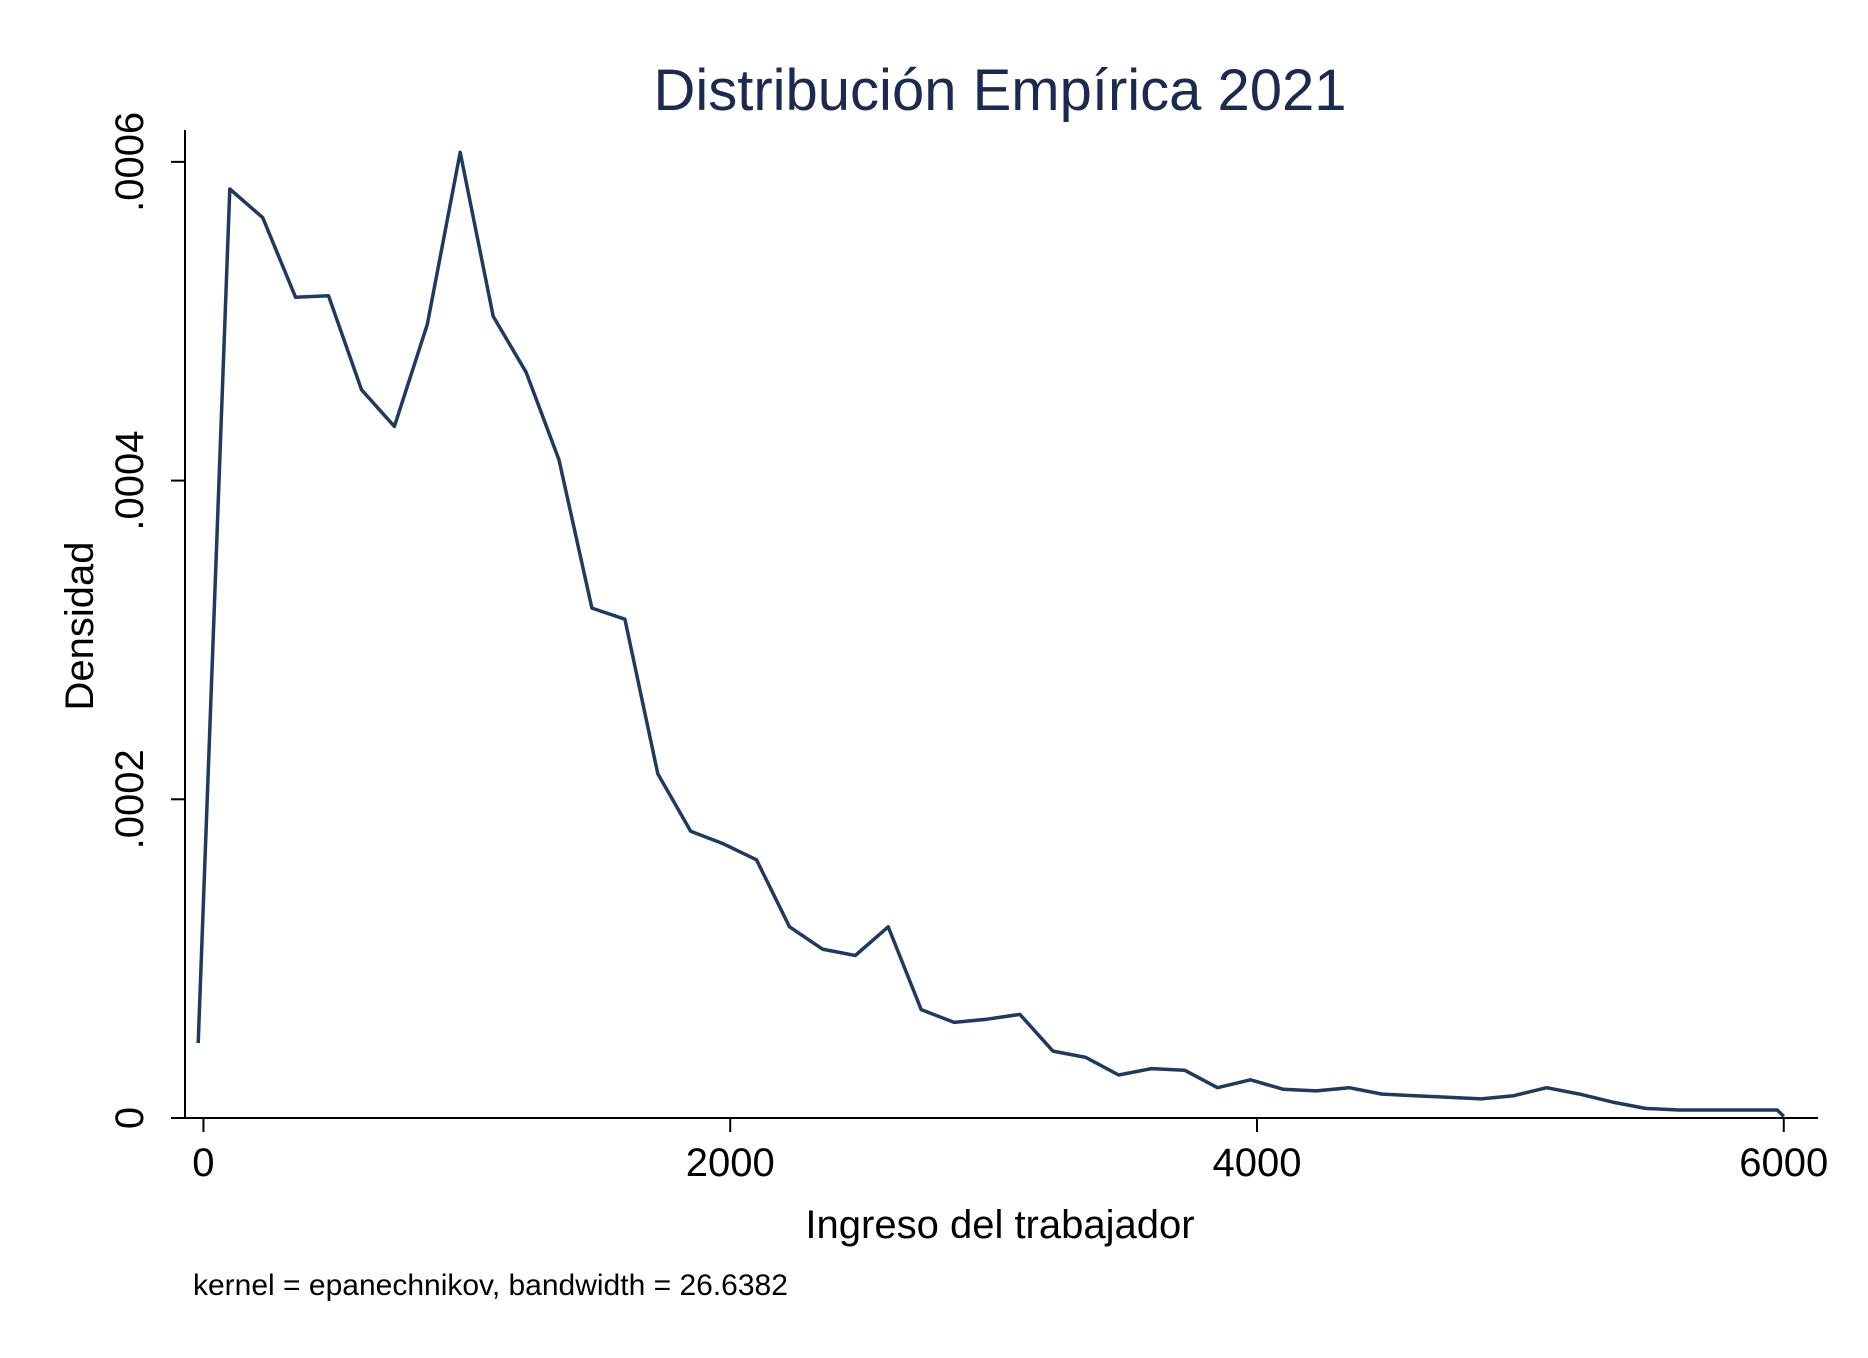 The height and width of the screenshot is (1358, 1868). I want to click on y-tick-label: .0002, so click(130, 799).